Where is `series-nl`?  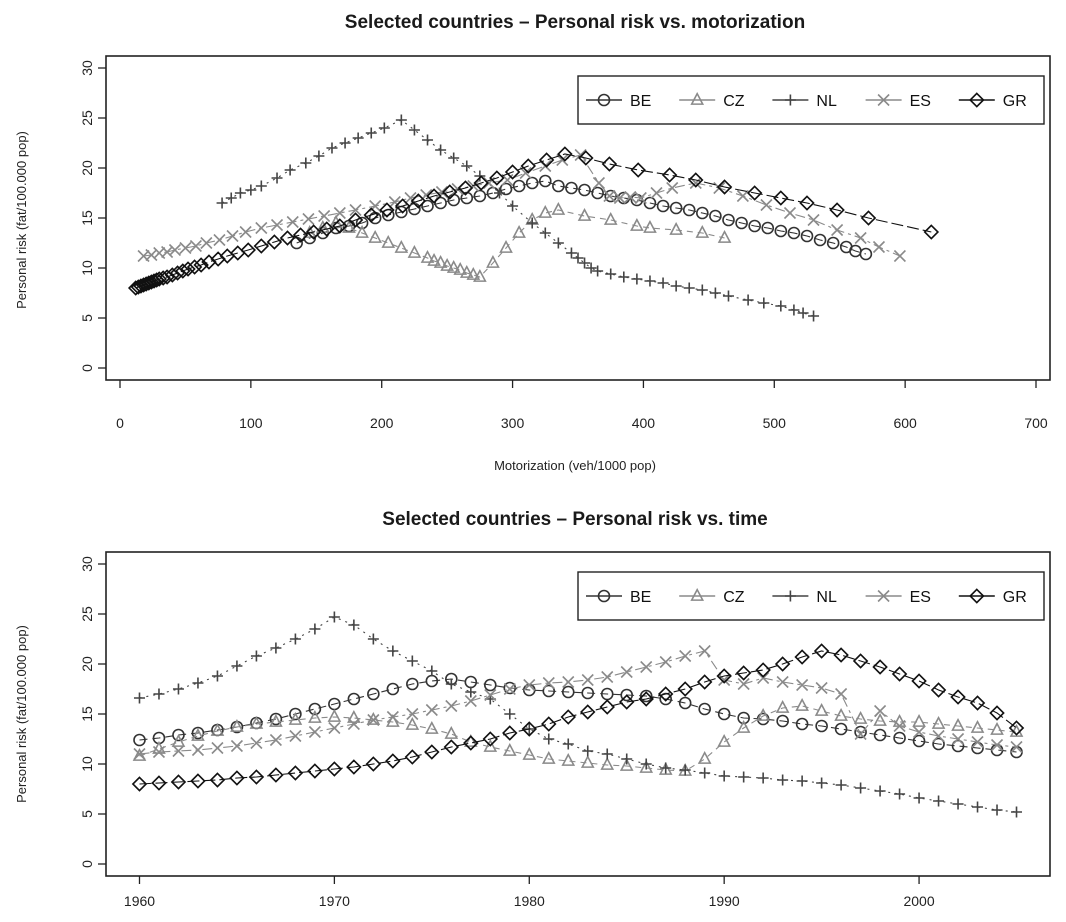
series-nl is located at coordinates (518, 218).